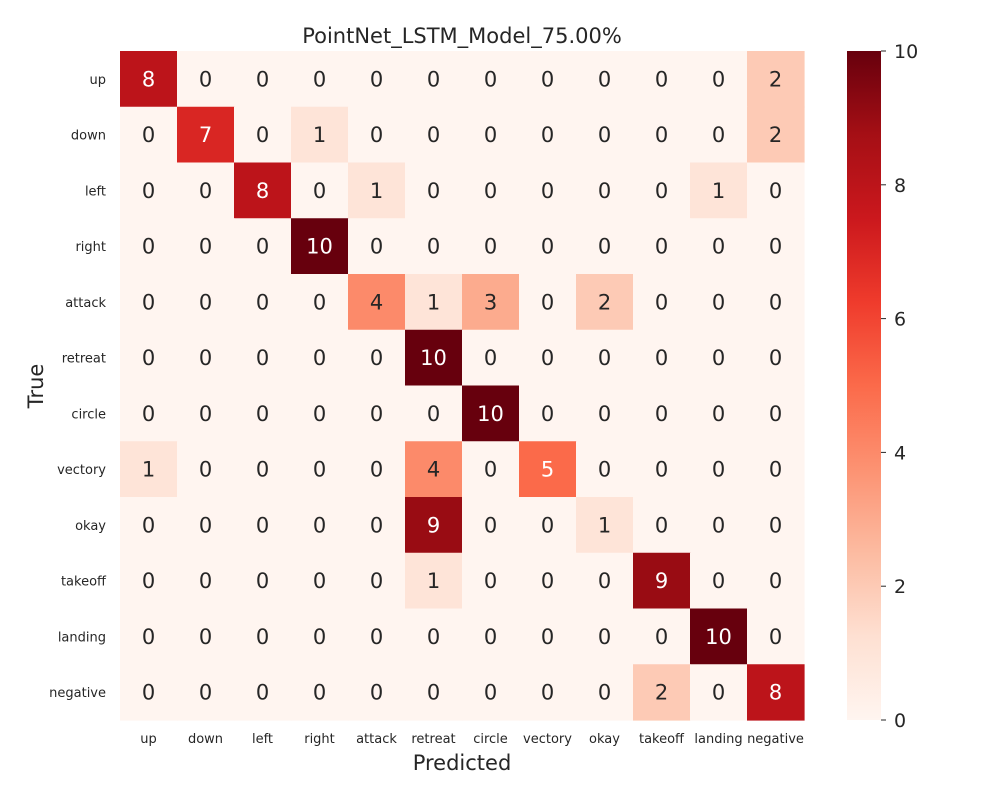 This screenshot has height=800, width=1000. What do you see at coordinates (662, 739) in the screenshot?
I see `x-tick-label: takeoff` at bounding box center [662, 739].